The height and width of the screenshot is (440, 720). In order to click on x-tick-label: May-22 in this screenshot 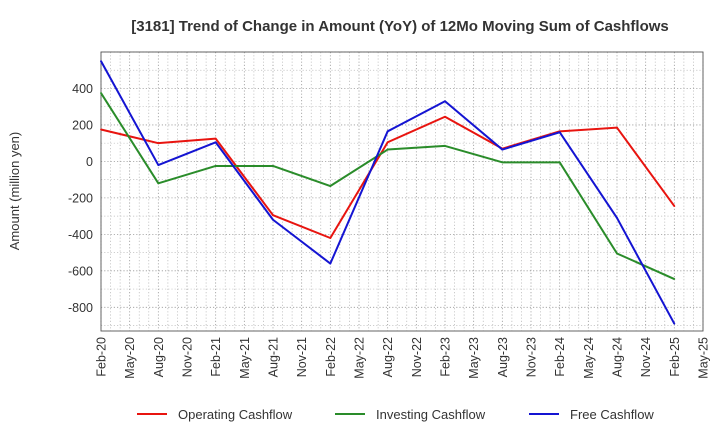, I will do `click(360, 358)`.